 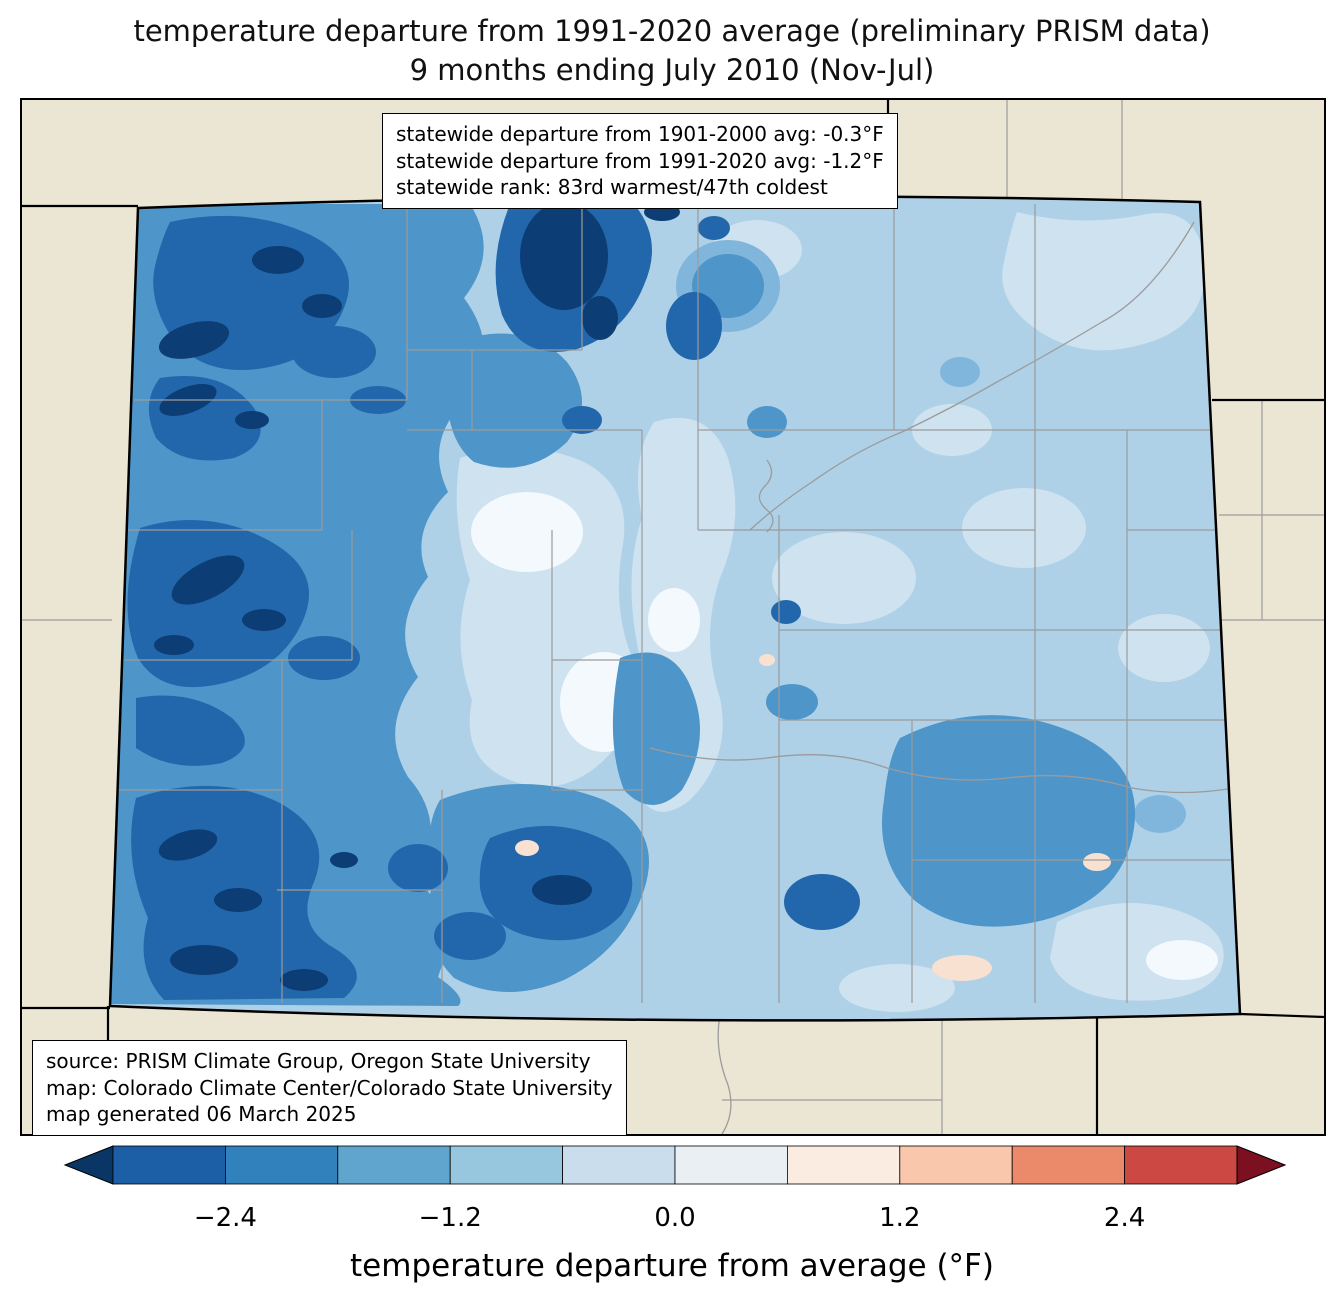 I want to click on colorbar-tick: −2.4, so click(x=225, y=1218).